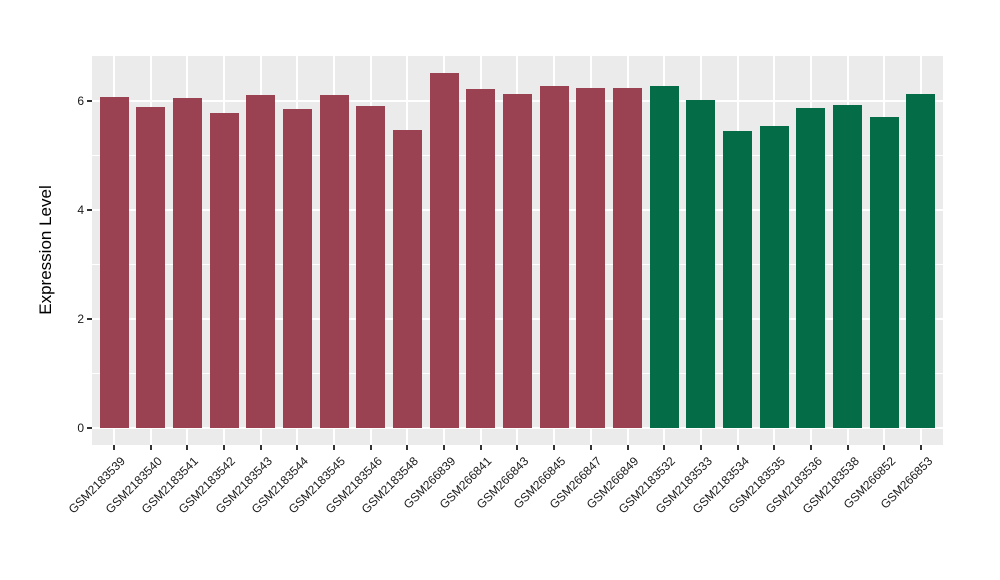 Image resolution: width=1000 pixels, height=580 pixels. I want to click on bar-GSM2183541, so click(187, 262).